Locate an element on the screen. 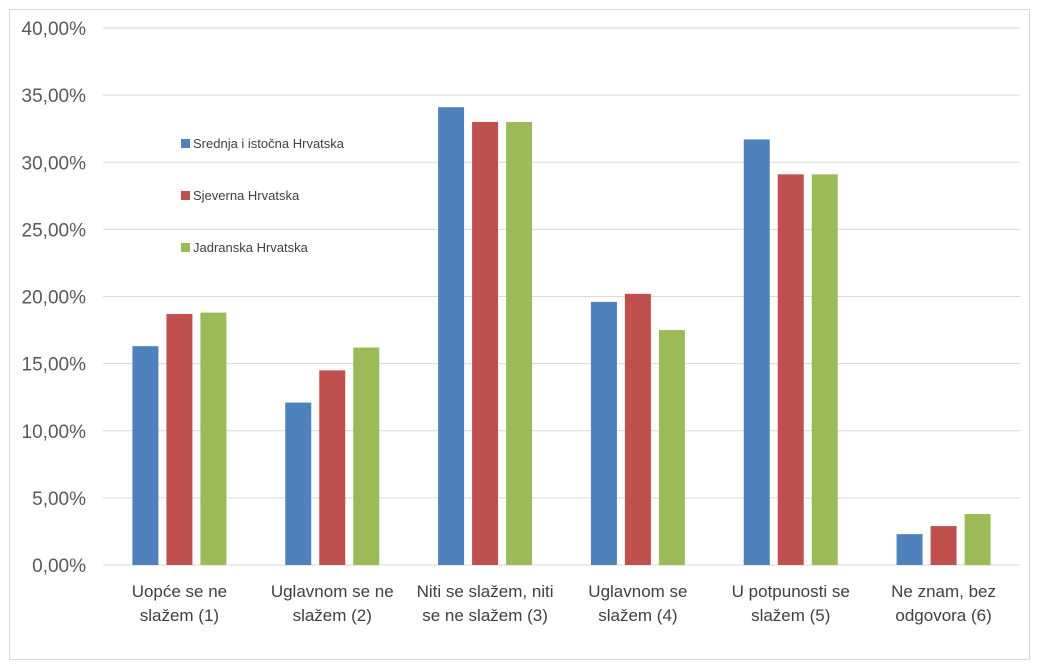 This screenshot has height=667, width=1039. x-category-label: slažem (5) is located at coordinates (790, 615).